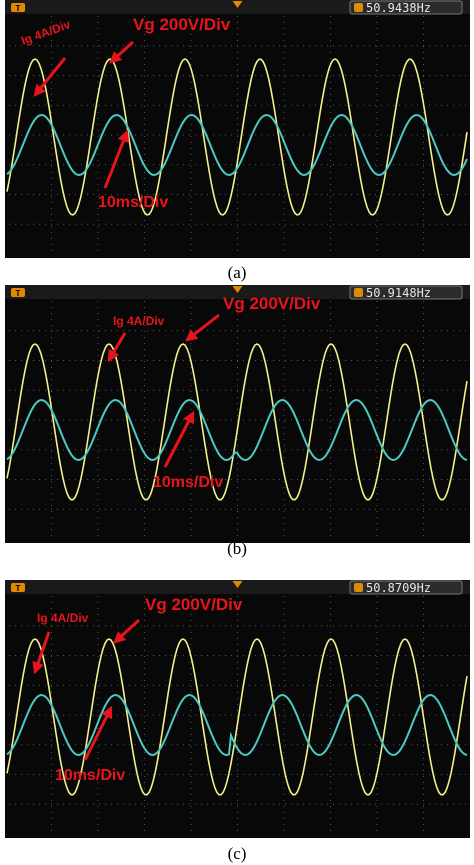 The image size is (474, 865). Describe the element at coordinates (237, 853) in the screenshot. I see `panel-caption: (c)` at that location.